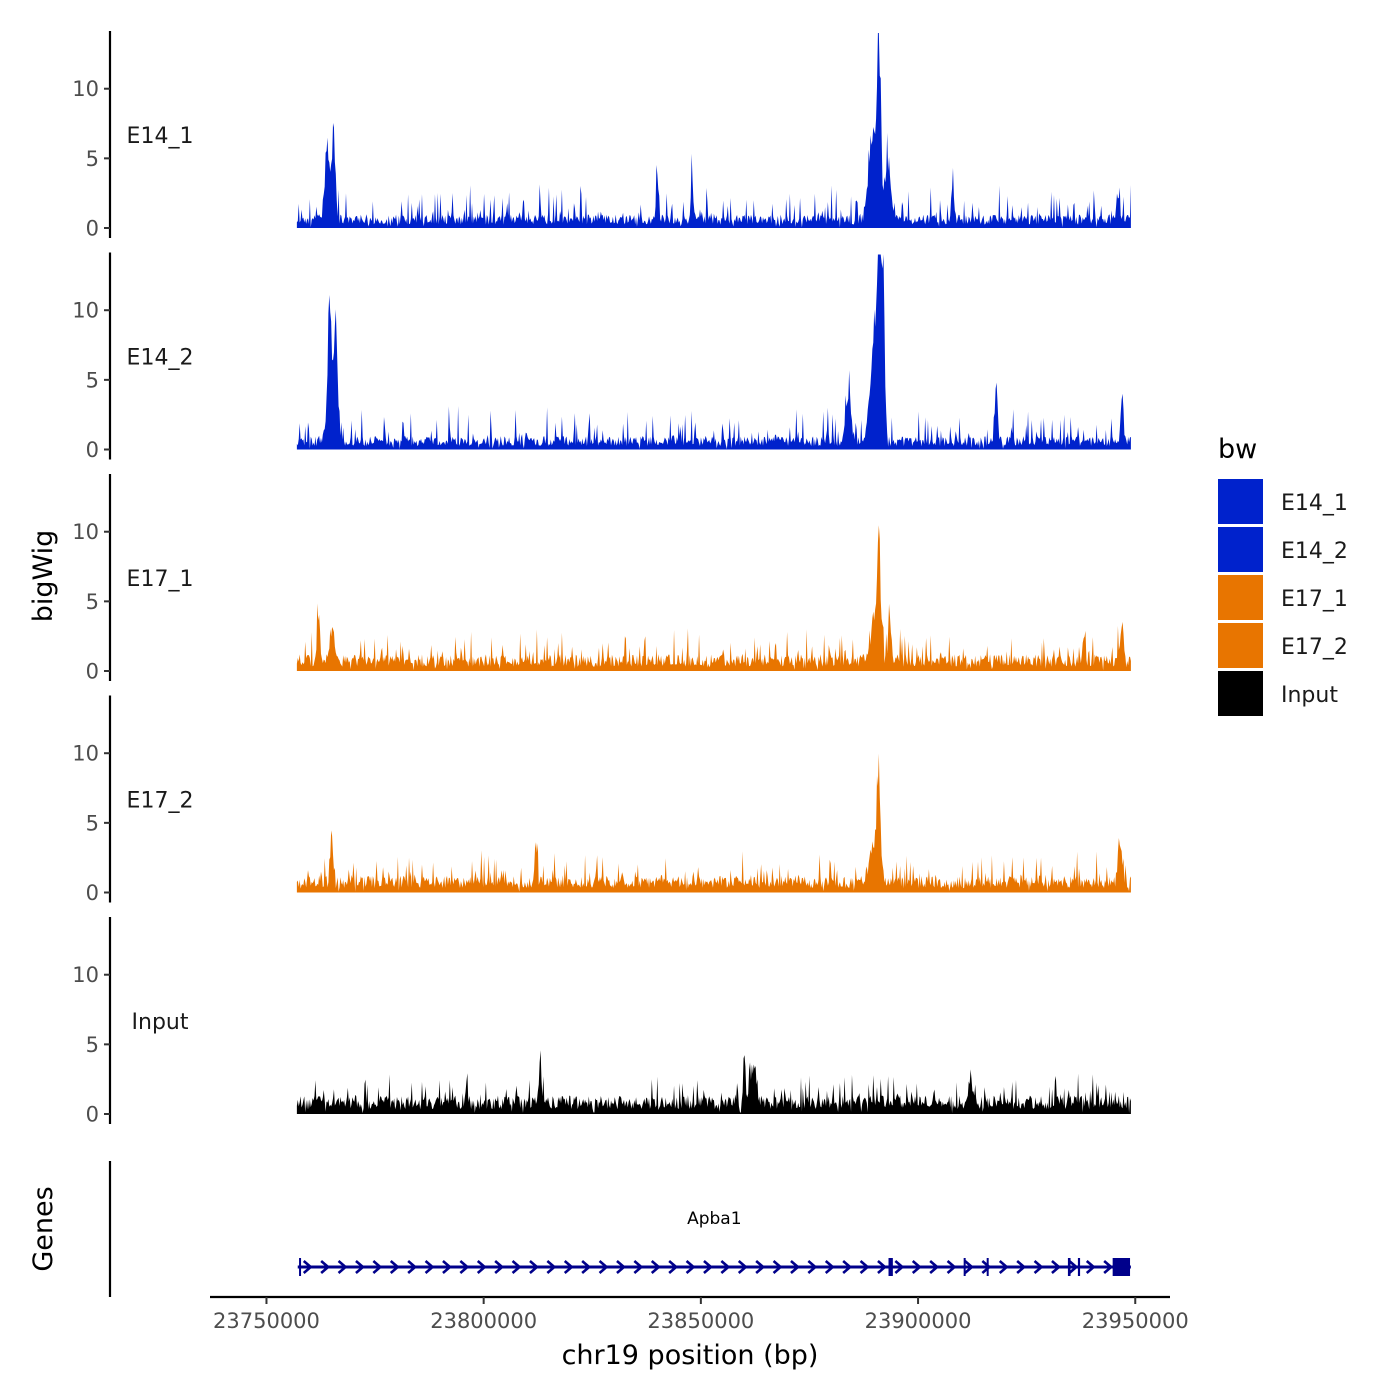  I want to click on track-E14_2: 0 5 10 E14_2, so click(601, 357).